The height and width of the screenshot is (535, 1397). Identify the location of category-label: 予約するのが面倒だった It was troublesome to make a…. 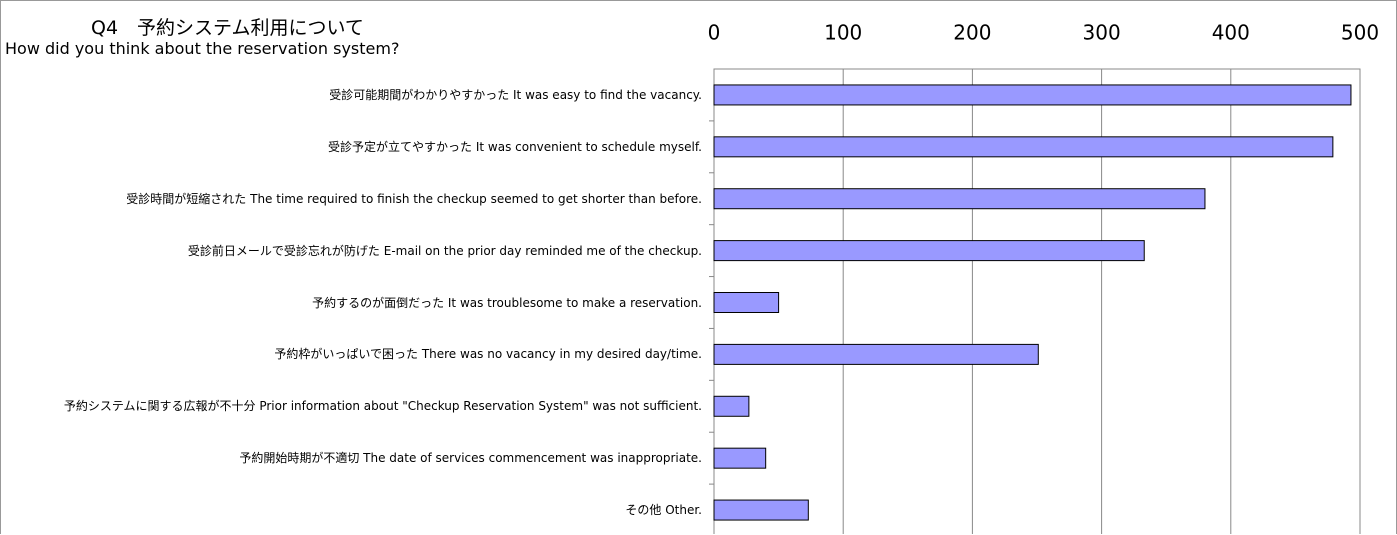
(372, 303).